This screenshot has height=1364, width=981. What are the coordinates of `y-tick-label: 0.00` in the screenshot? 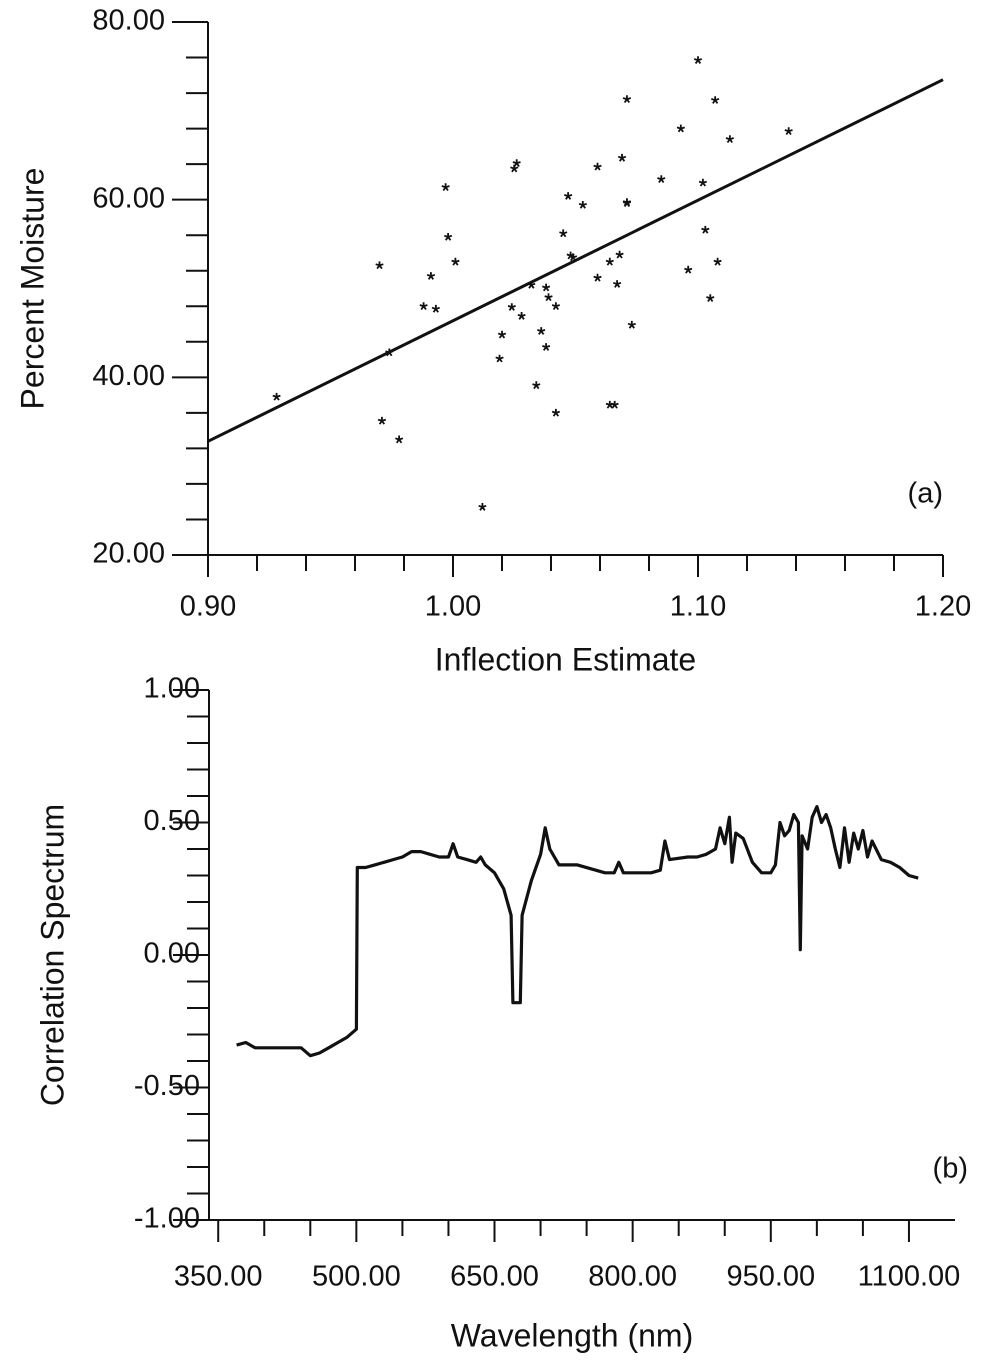 It's located at (172, 954).